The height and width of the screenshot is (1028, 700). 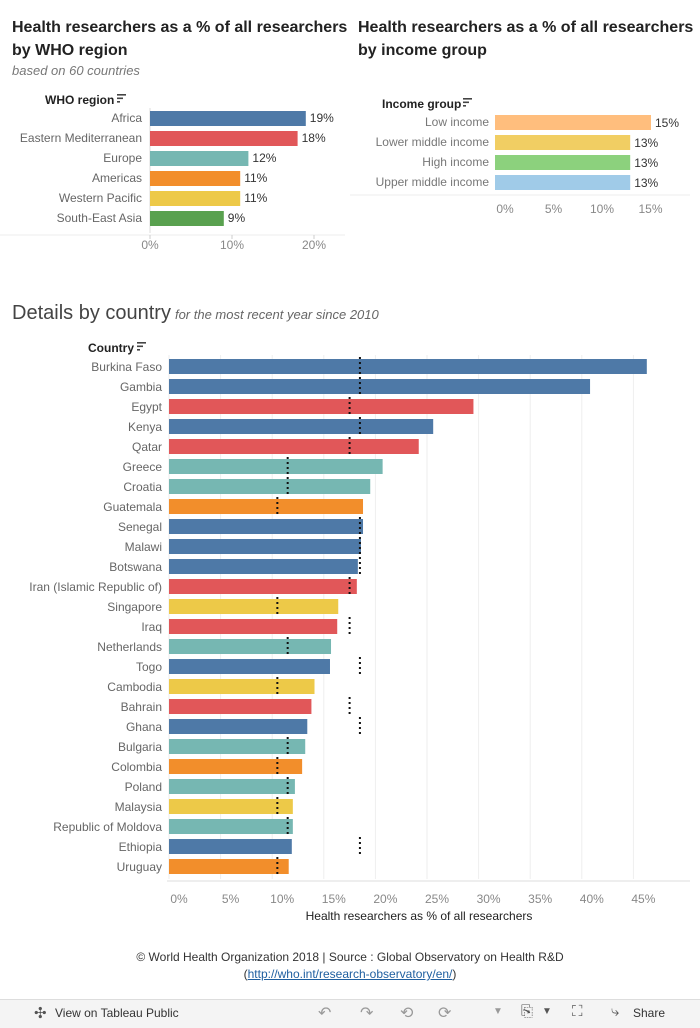 I want to click on country-bar-togo, so click(x=249, y=666).